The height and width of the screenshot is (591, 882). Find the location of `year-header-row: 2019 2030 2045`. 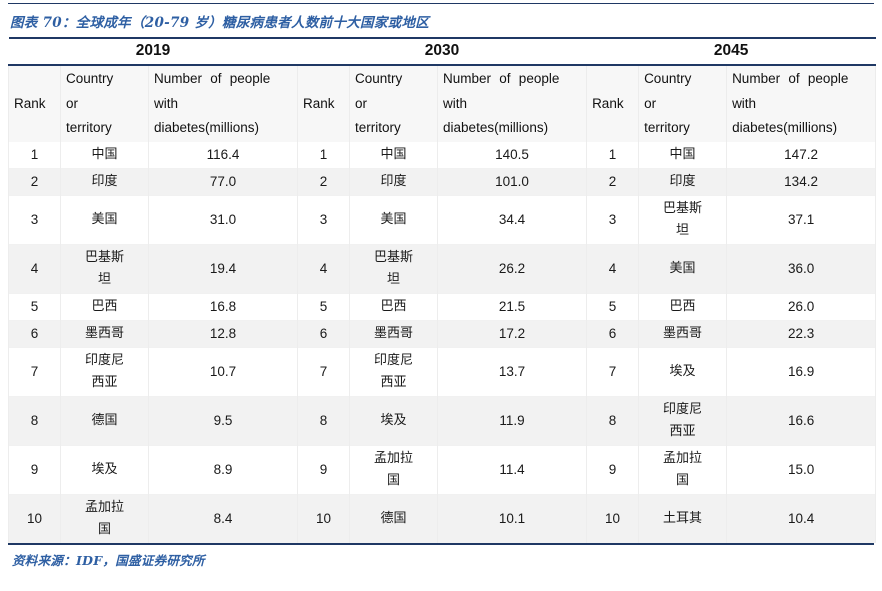

year-header-row: 2019 2030 2045 is located at coordinates (442, 51).